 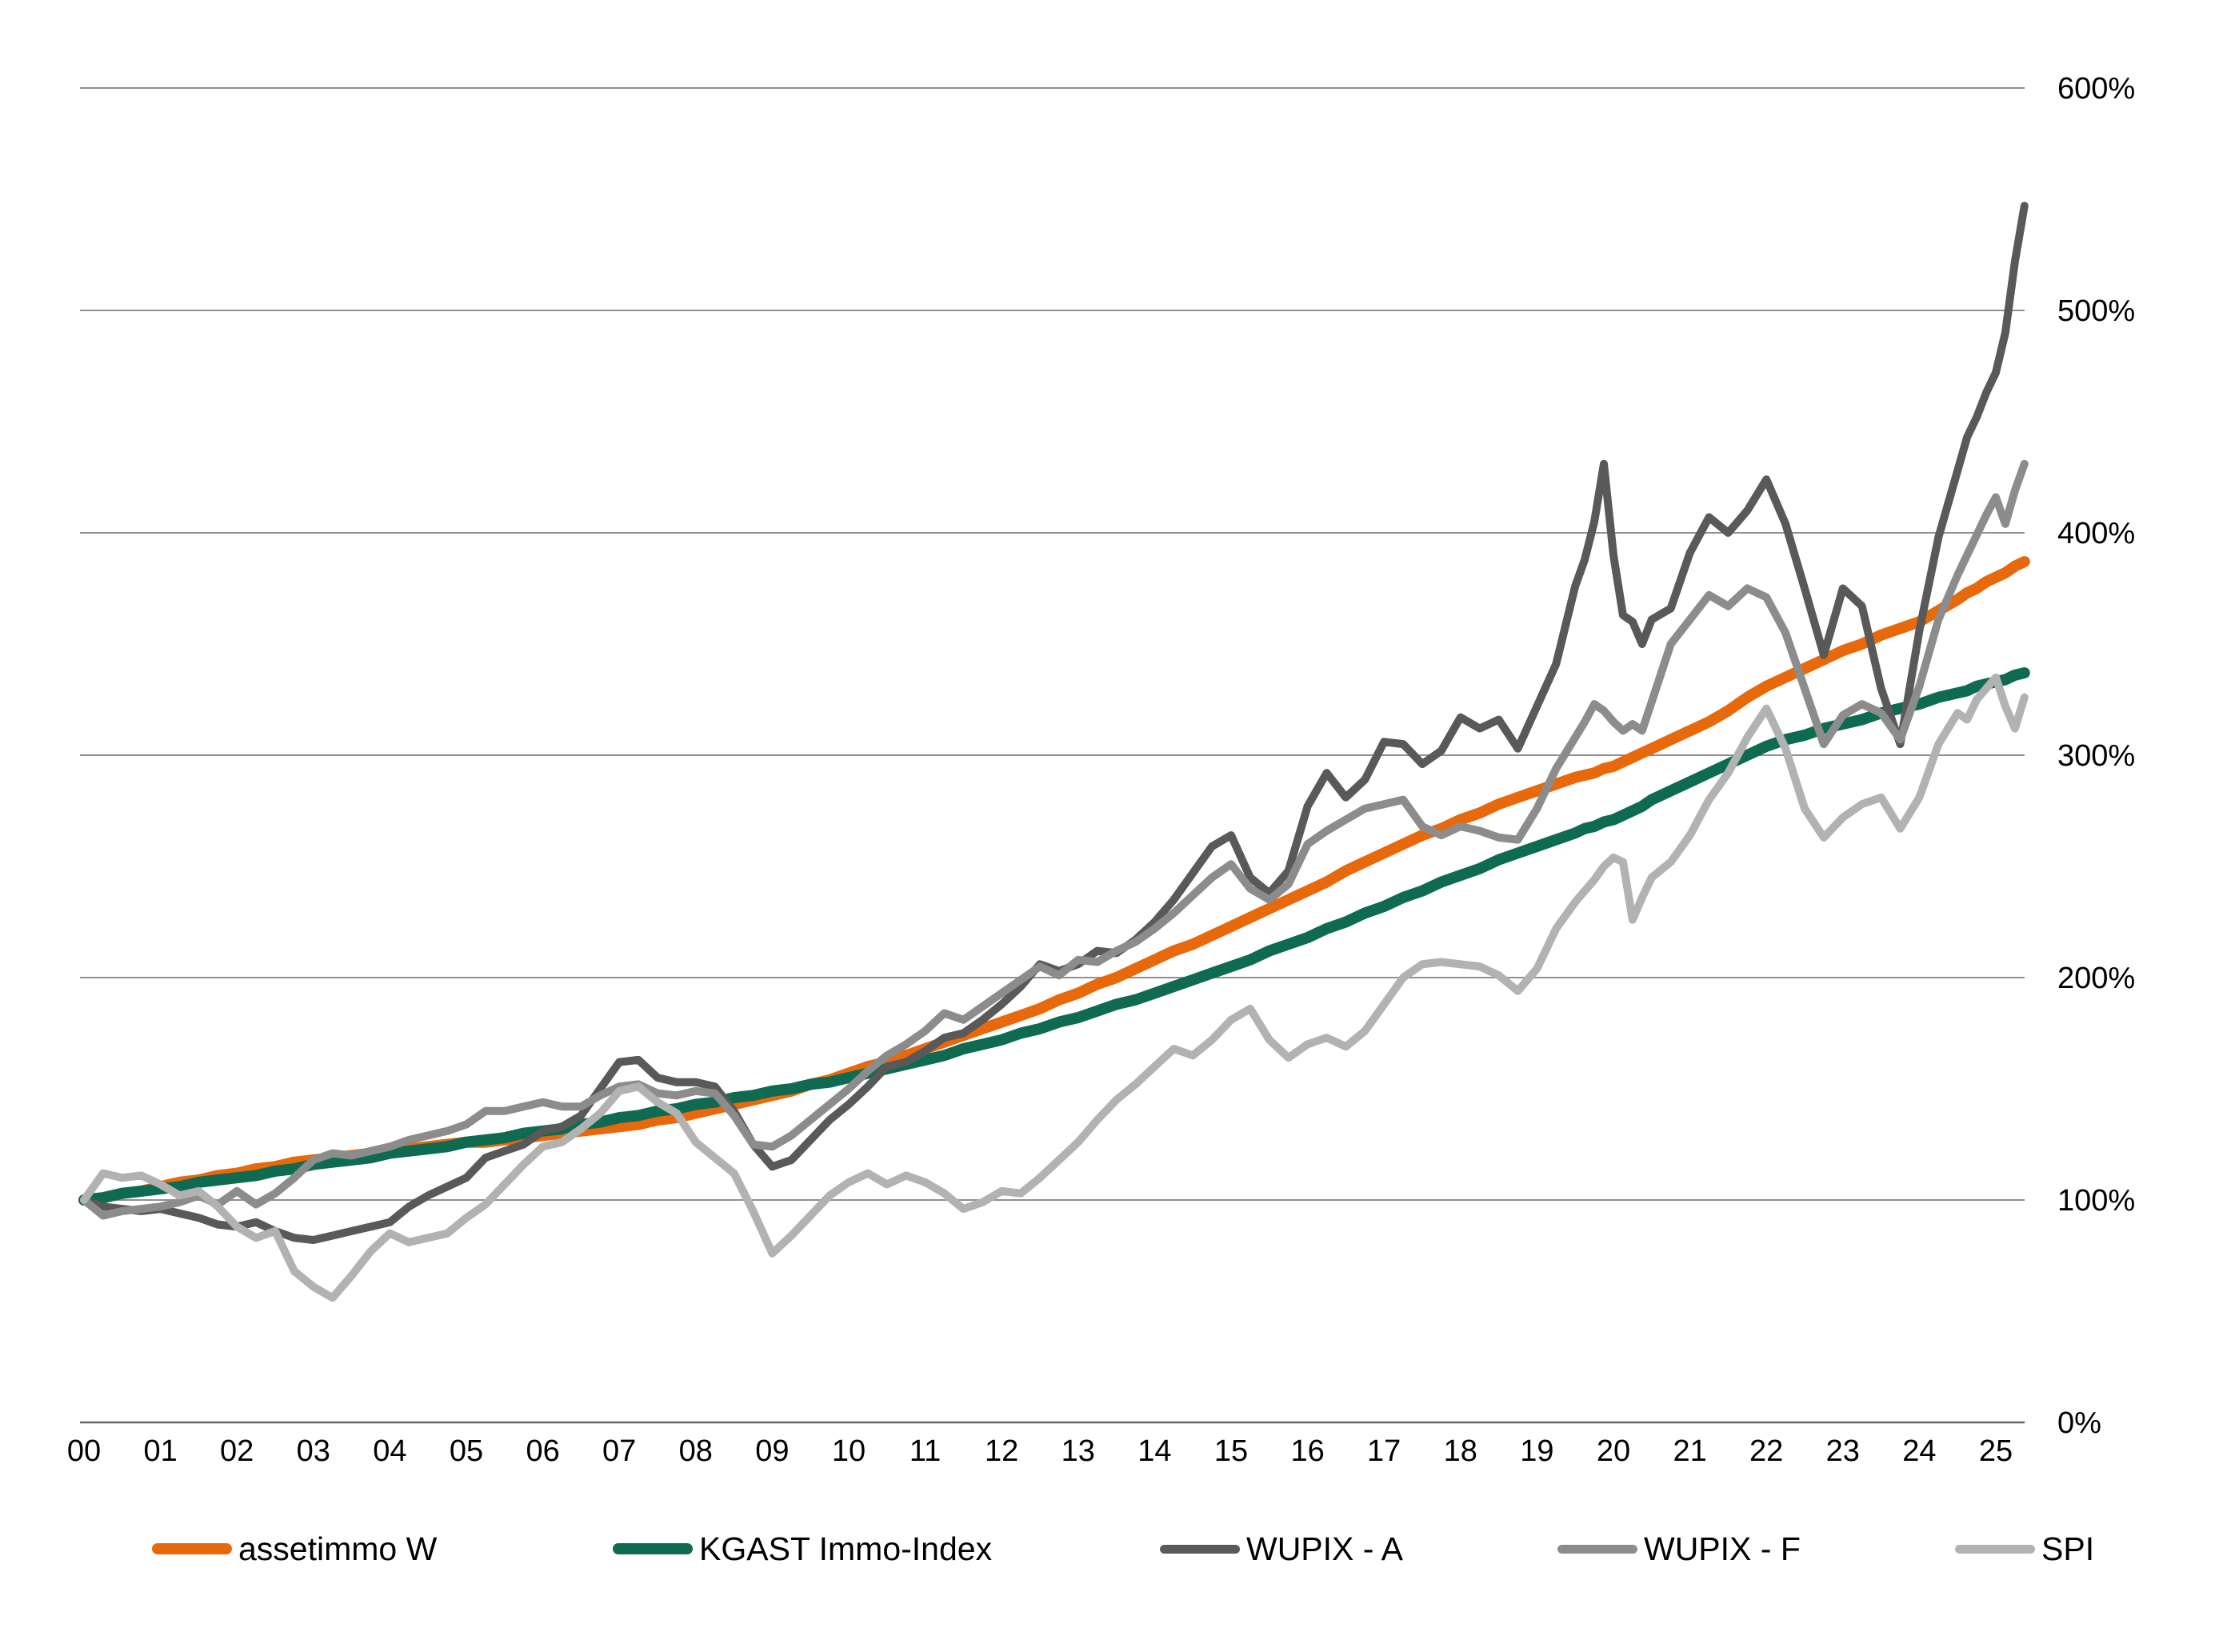 What do you see at coordinates (696, 1451) in the screenshot?
I see `x-tick-label-08: 08` at bounding box center [696, 1451].